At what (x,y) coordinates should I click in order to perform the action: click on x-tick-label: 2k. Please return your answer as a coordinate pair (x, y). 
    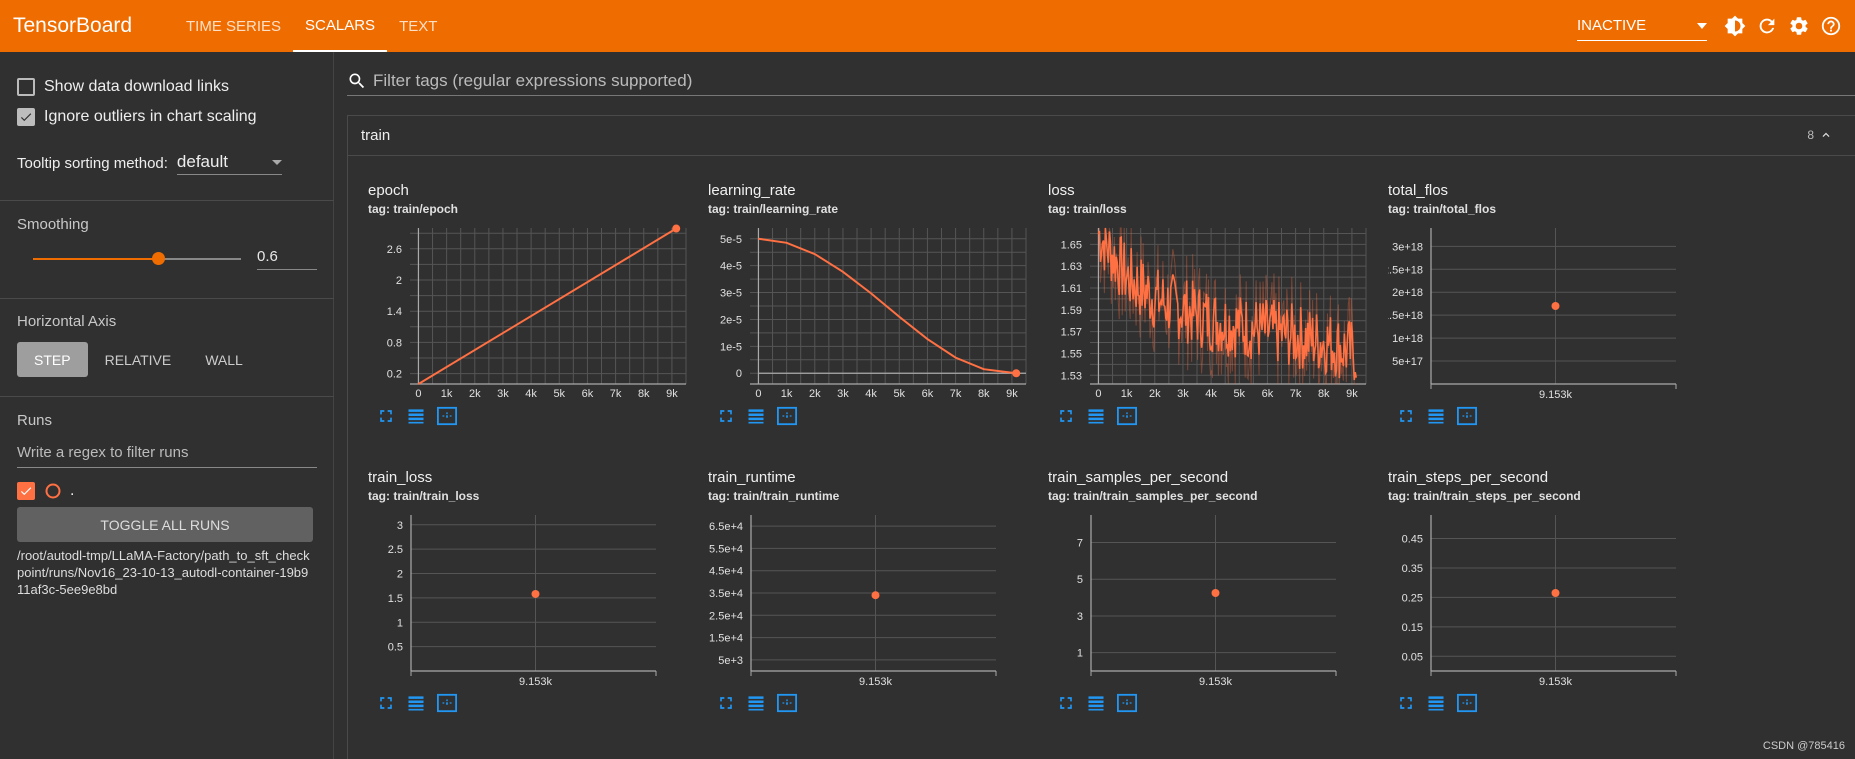
    Looking at the image, I should click on (815, 394).